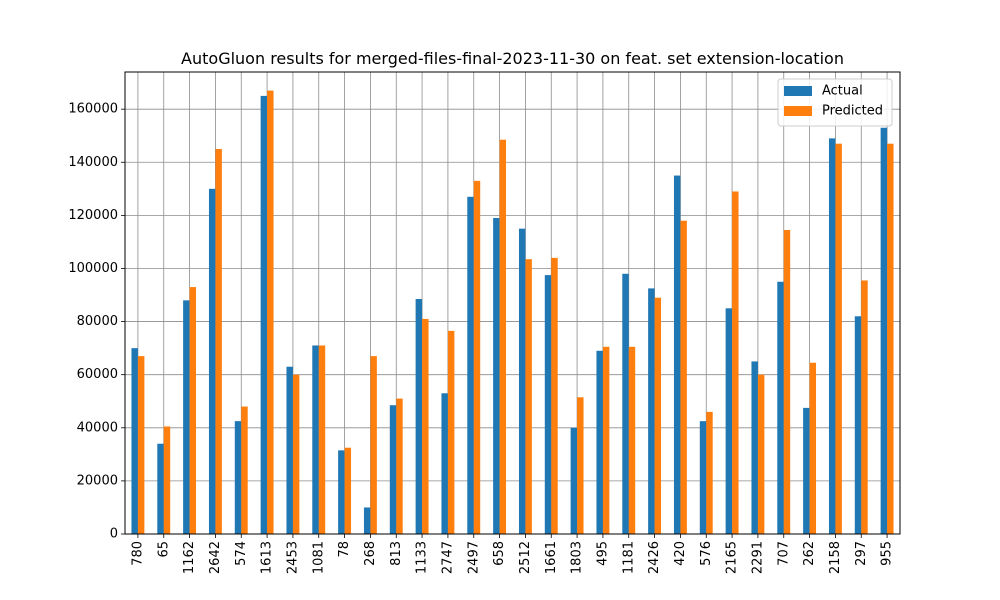 The width and height of the screenshot is (1000, 600). I want to click on x-tick-label: 297, so click(861, 553).